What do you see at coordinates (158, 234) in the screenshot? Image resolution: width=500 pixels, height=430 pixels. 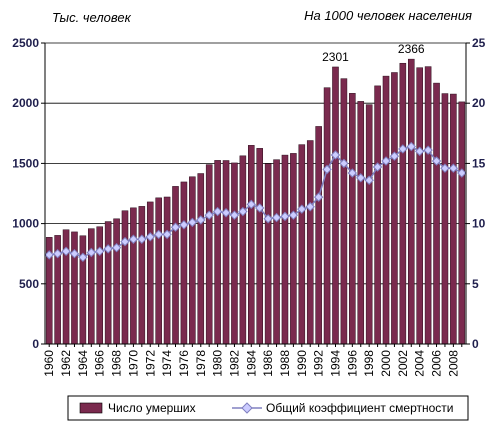 I see `rate-point-1973` at bounding box center [158, 234].